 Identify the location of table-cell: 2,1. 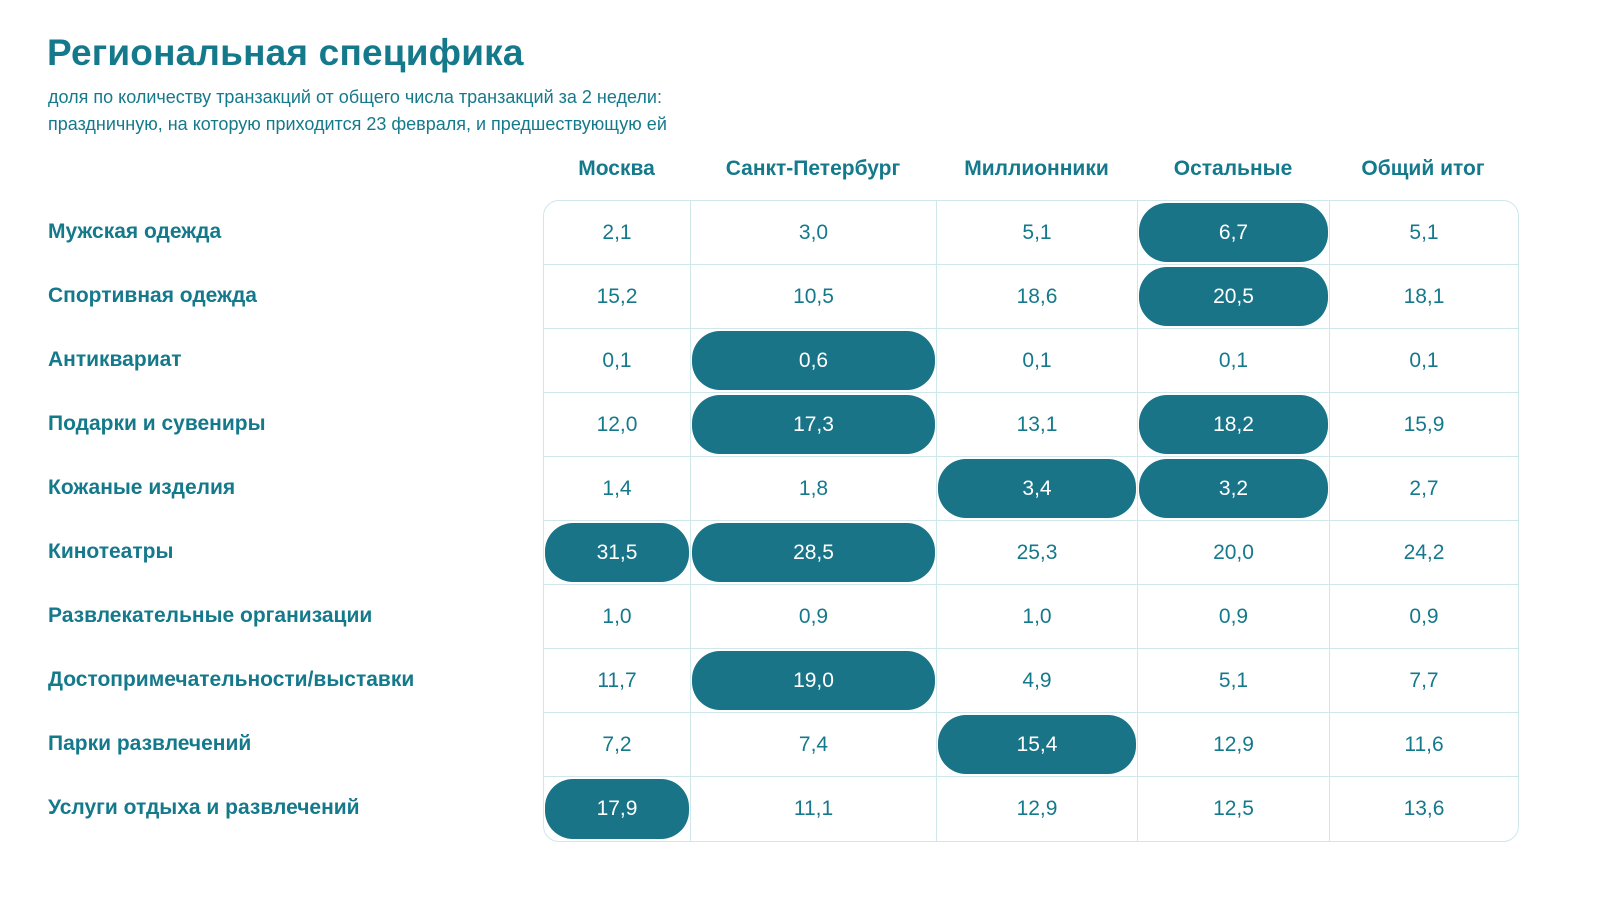
(617, 233).